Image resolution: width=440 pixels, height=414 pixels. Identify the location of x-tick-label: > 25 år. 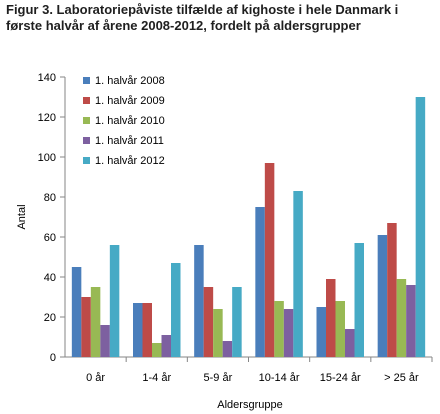
(401, 378).